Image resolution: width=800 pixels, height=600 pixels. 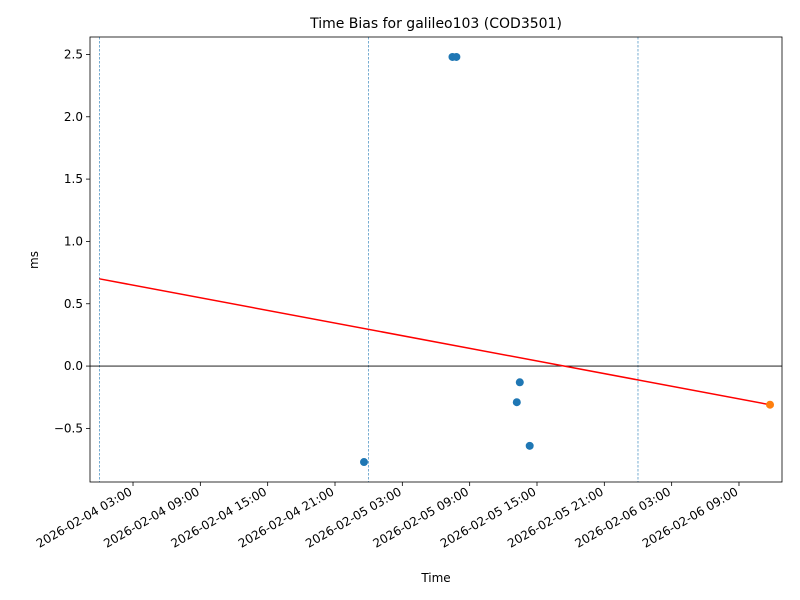 I want to click on y-tick-label: −0.5, so click(x=68, y=428).